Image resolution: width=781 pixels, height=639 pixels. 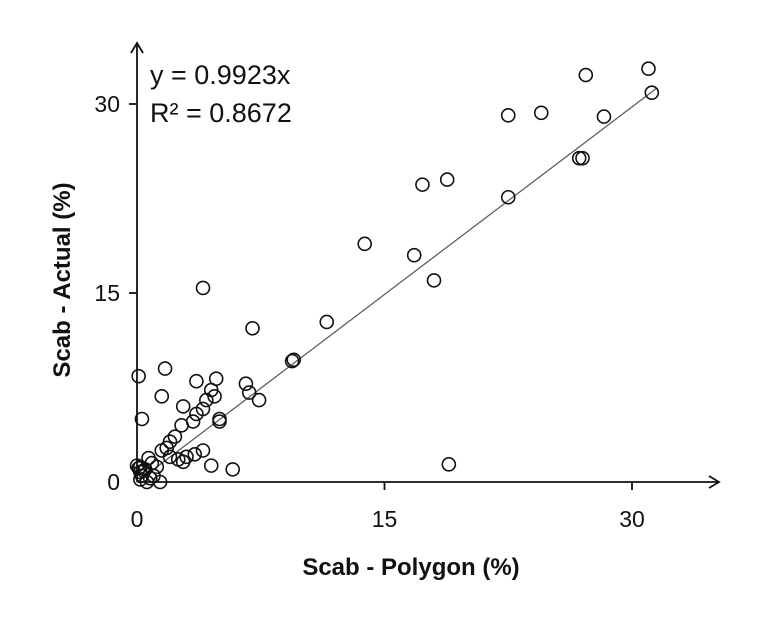 I want to click on y-tick-label: 15, so click(x=107, y=293).